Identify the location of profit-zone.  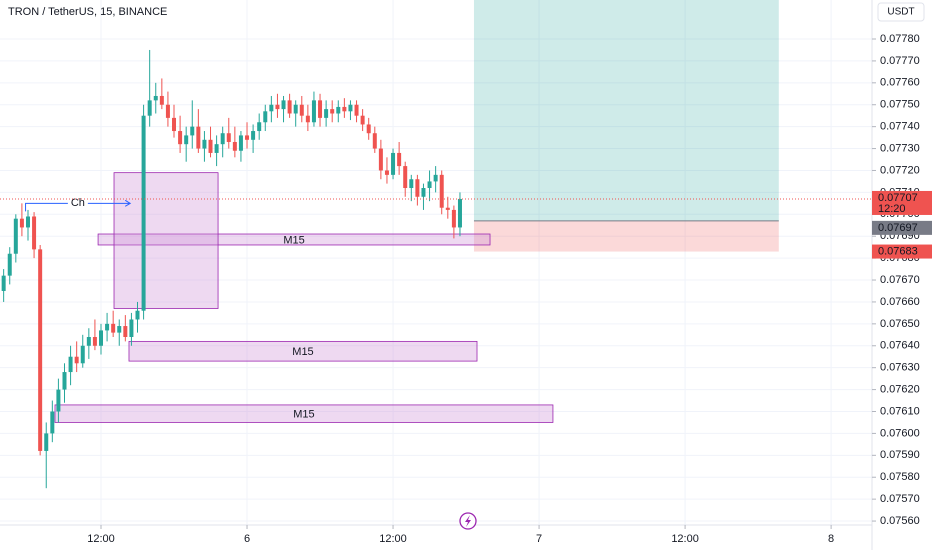
(626, 110).